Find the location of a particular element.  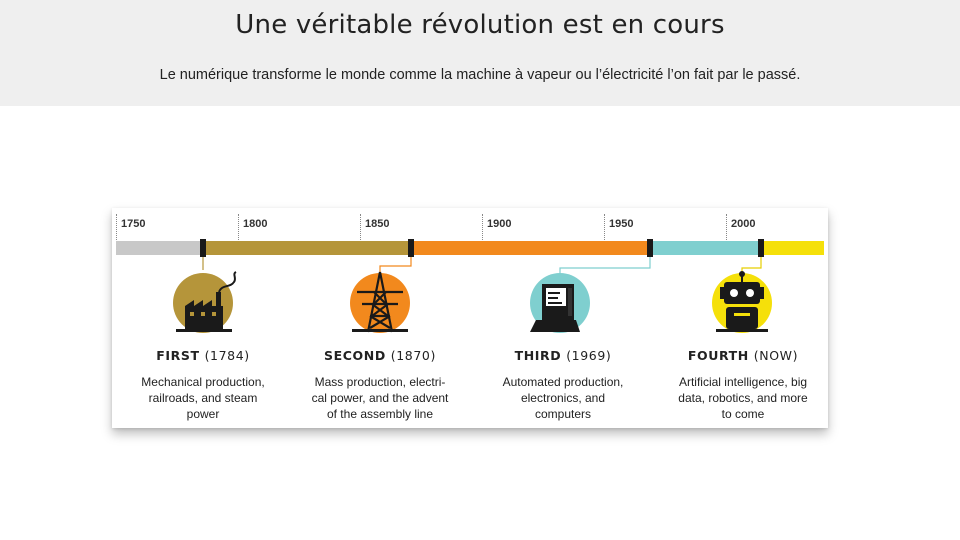

description-line: power is located at coordinates (203, 414).